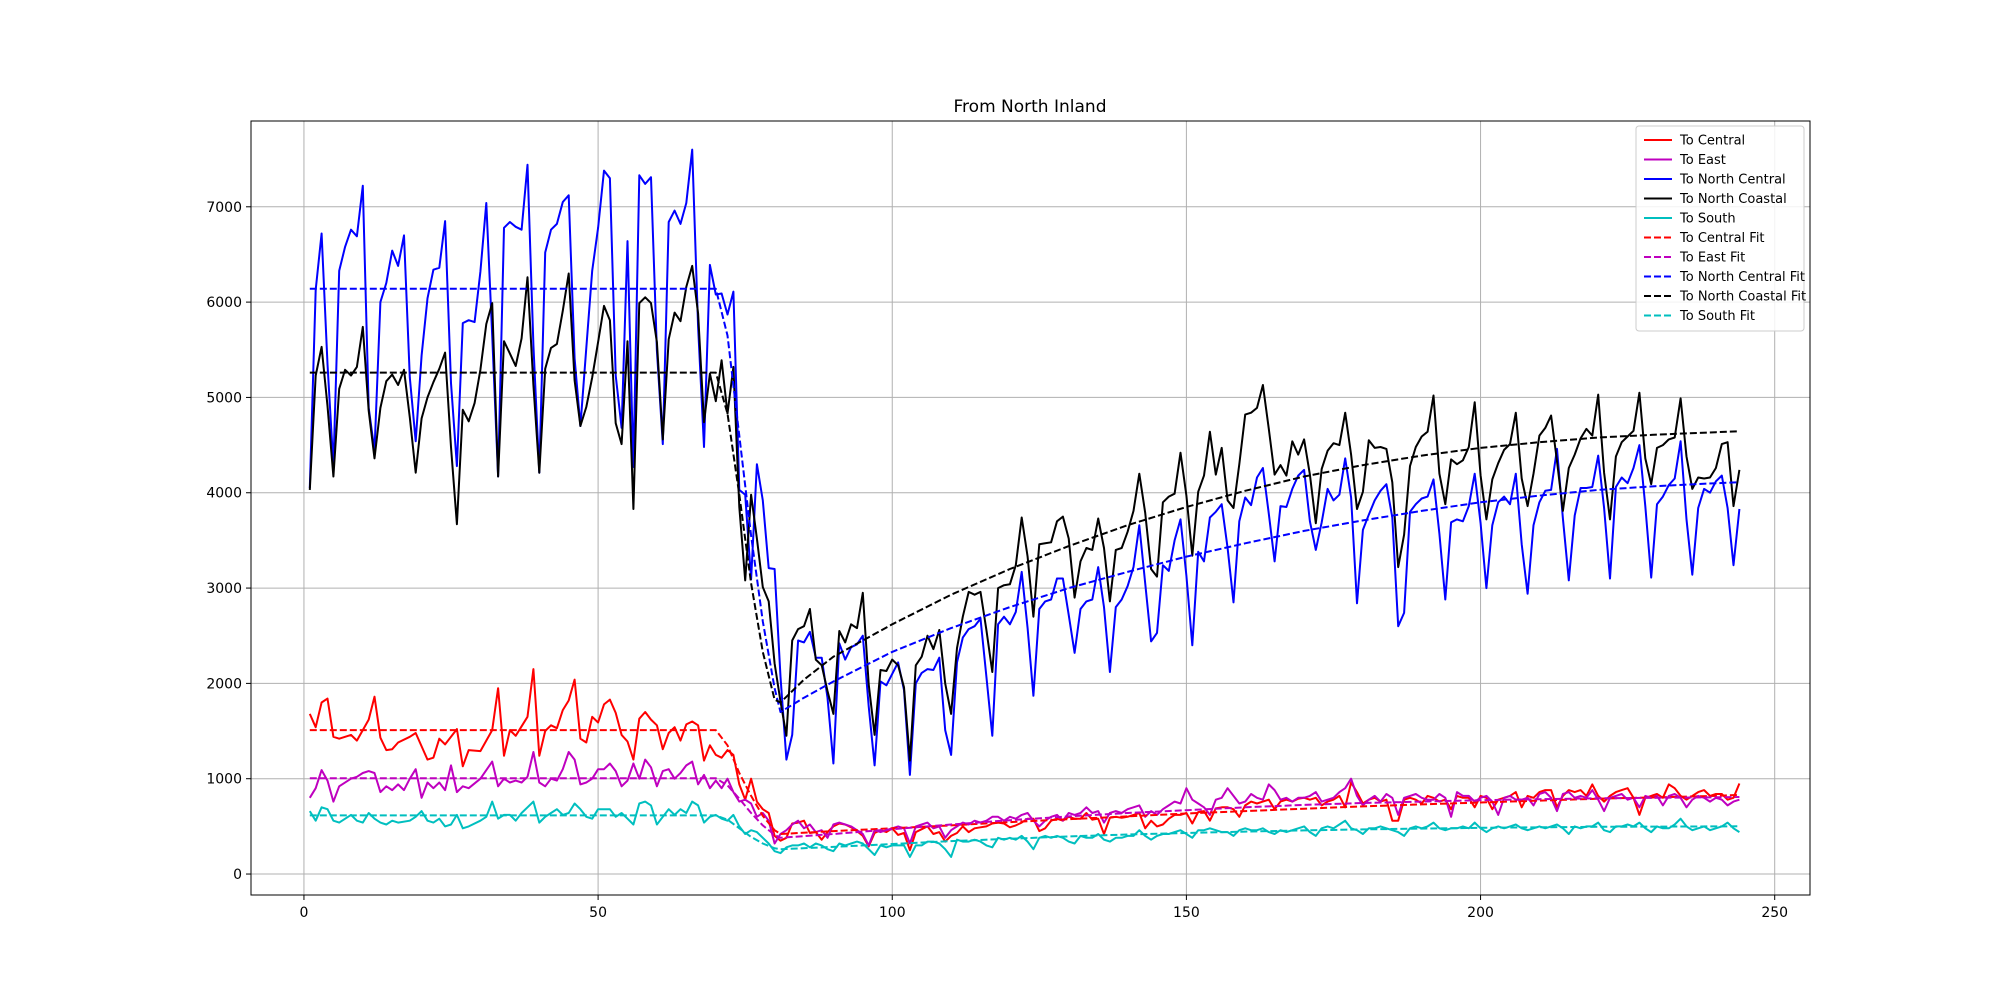  I want to click on legend-box, so click(1720, 228).